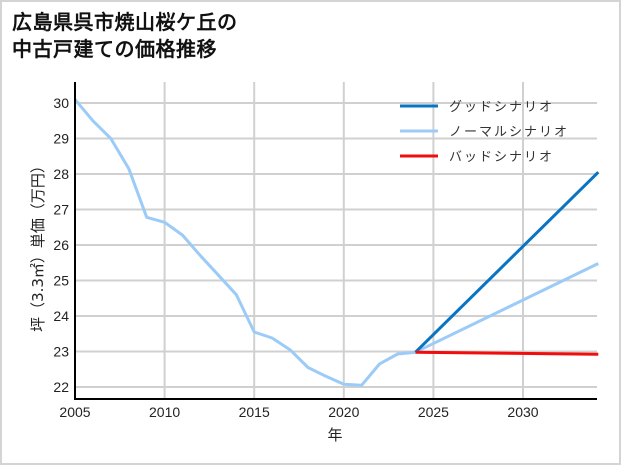 The width and height of the screenshot is (621, 465). Describe the element at coordinates (501, 157) in the screenshot. I see `legend-label: バッドシナリオ` at that location.